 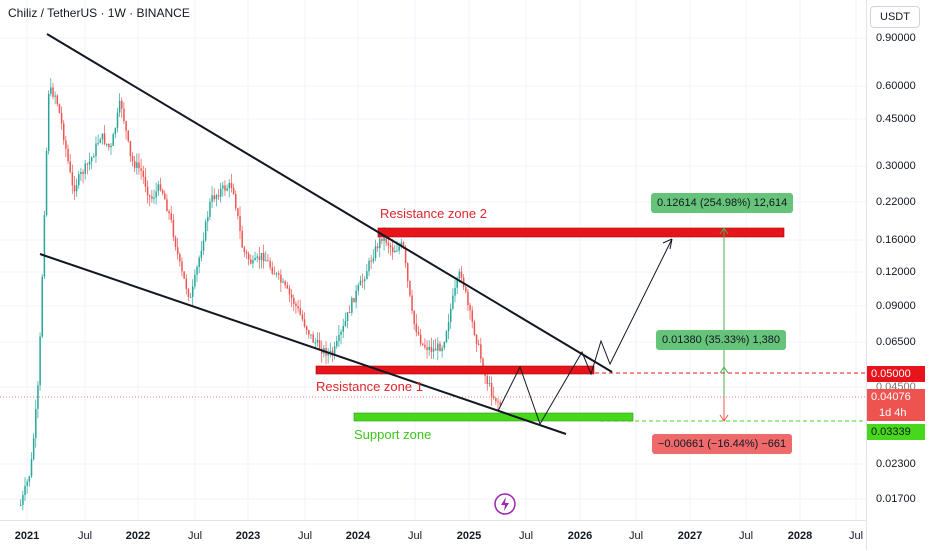 What do you see at coordinates (896, 464) in the screenshot?
I see `price-tick: 0.02300` at bounding box center [896, 464].